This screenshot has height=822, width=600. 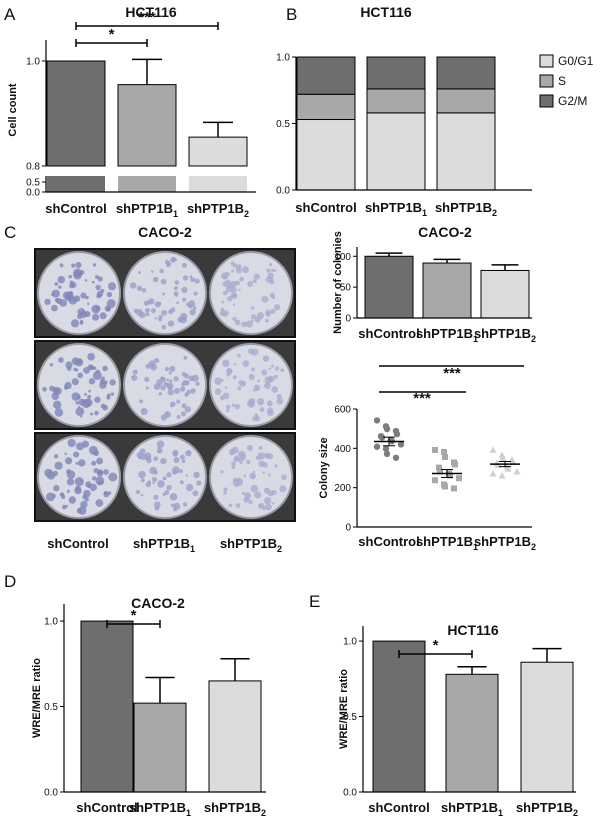 What do you see at coordinates (505, 335) in the screenshot?
I see `chart-C1-category-label-2: shPTP1B2` at bounding box center [505, 335].